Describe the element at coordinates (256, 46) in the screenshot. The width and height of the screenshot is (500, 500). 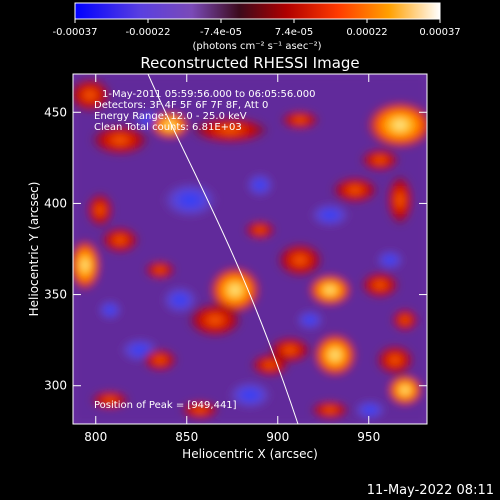
I see `colorbar-units: (photons cm⁻² s⁻¹ asec⁻²)` at that location.